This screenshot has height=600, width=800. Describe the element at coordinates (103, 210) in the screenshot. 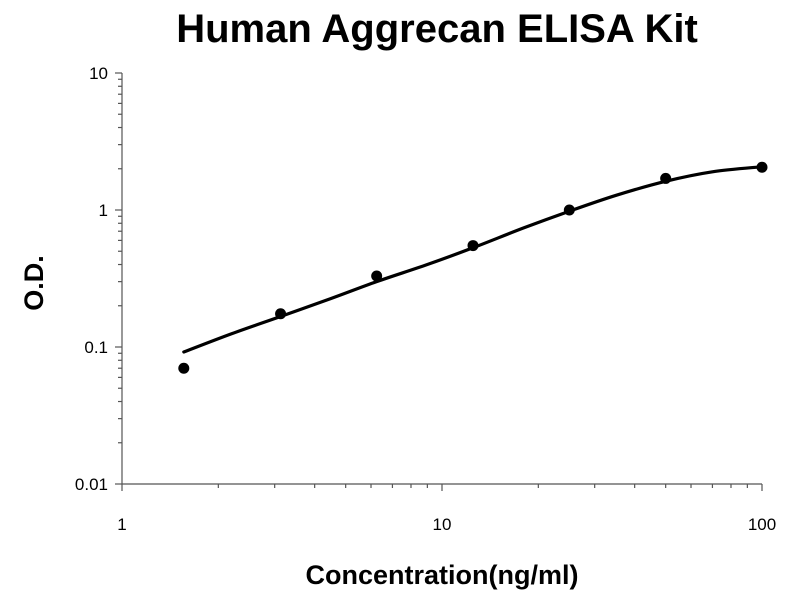

I see `y-tick-label: 1` at that location.